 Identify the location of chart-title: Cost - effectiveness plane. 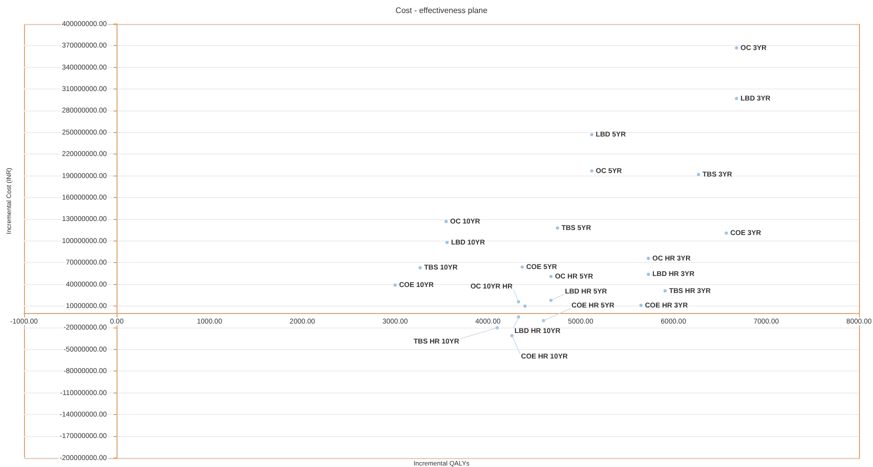
(442, 11).